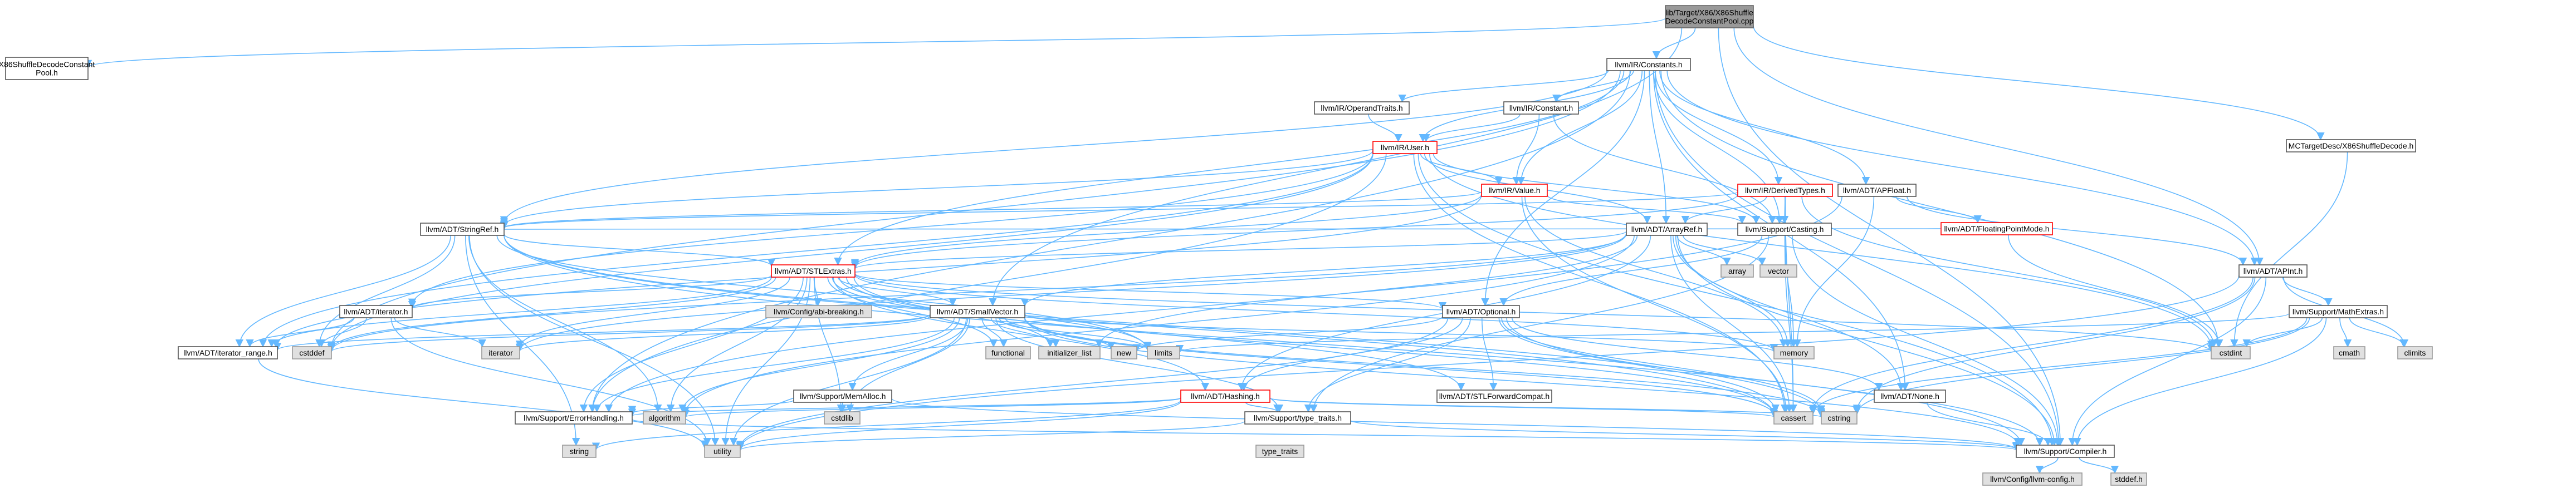 This screenshot has height=488, width=2576. What do you see at coordinates (932, 407) in the screenshot?
I see `edge-hashing-to-algorithm` at bounding box center [932, 407].